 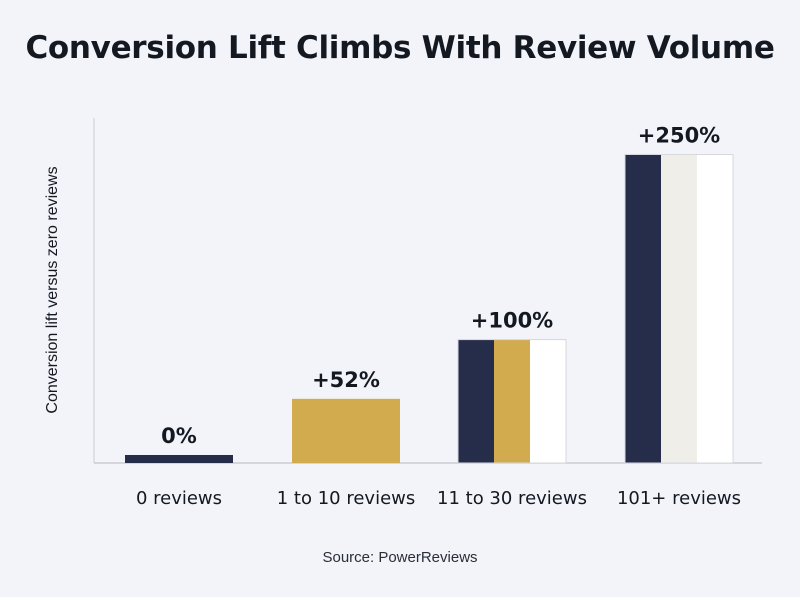 I want to click on bar-2-outline, so click(x=512, y=401).